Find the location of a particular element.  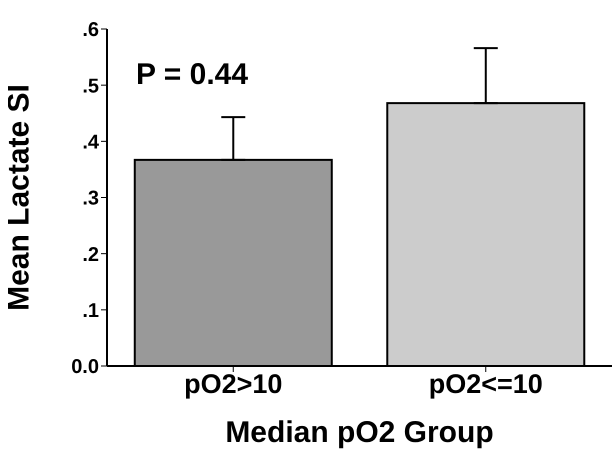

y-tick-label: .3 is located at coordinates (90, 199).